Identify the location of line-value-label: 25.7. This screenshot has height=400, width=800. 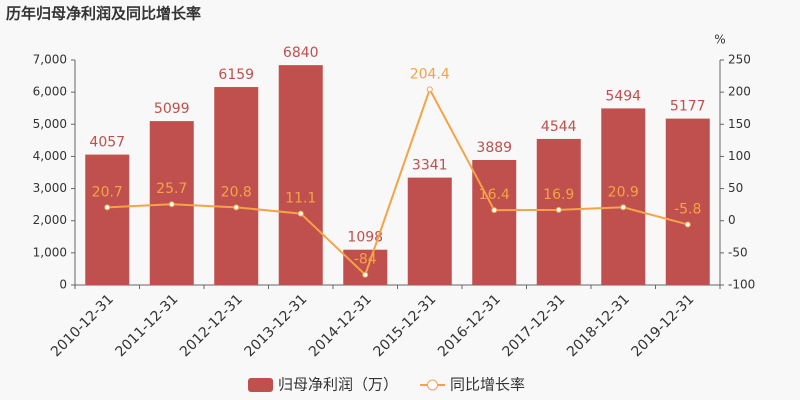
(171, 189).